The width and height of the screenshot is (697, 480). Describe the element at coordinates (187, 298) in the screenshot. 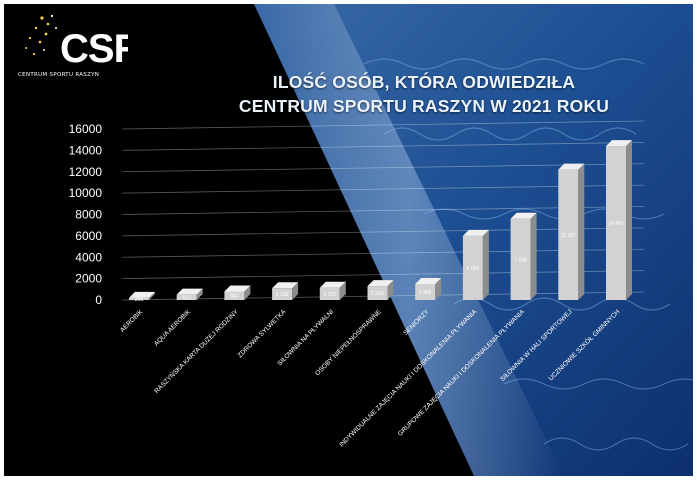

I see `data-label: 512` at that location.